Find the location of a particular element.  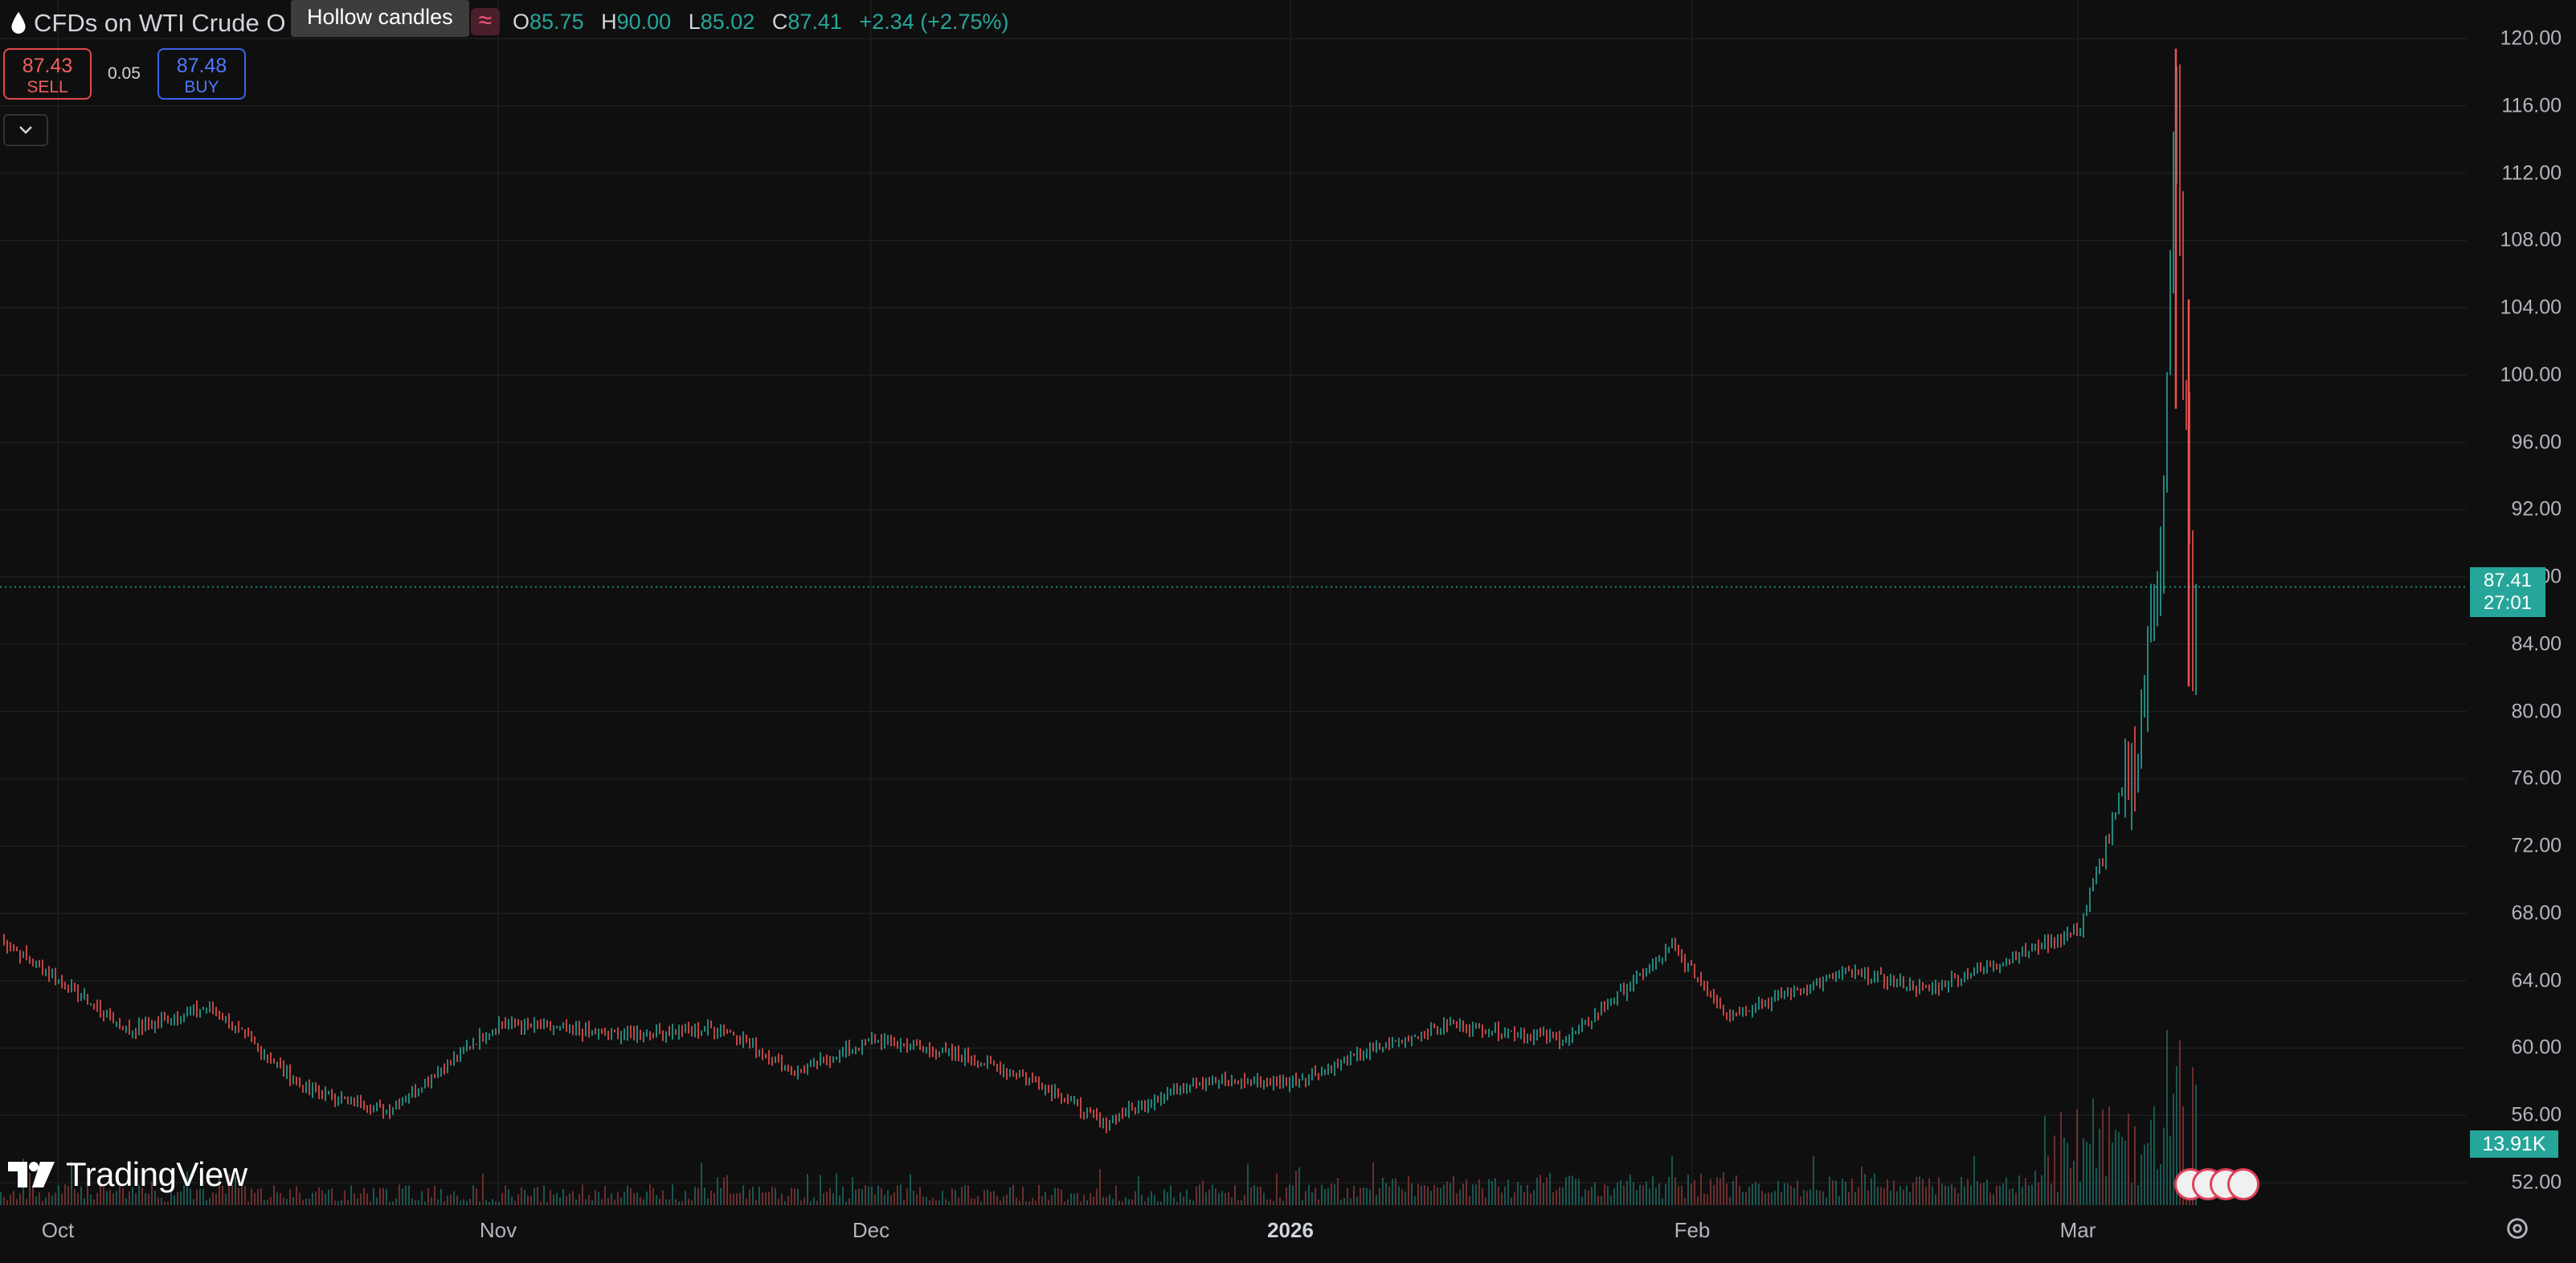

symbol-legend: CFDs on WTI Crude O is located at coordinates (143, 23).